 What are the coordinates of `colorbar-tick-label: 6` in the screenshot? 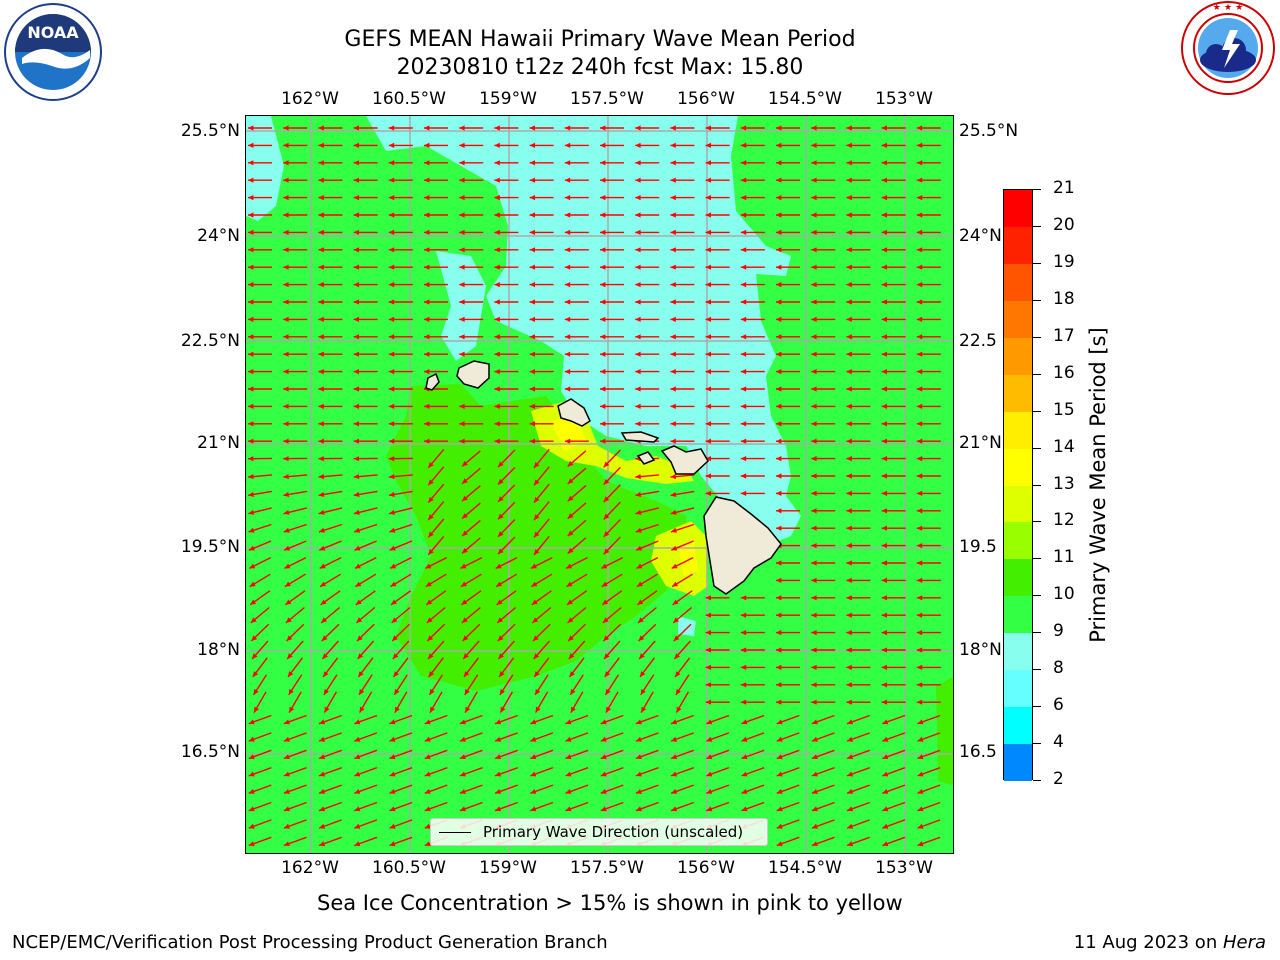 It's located at (1058, 705).